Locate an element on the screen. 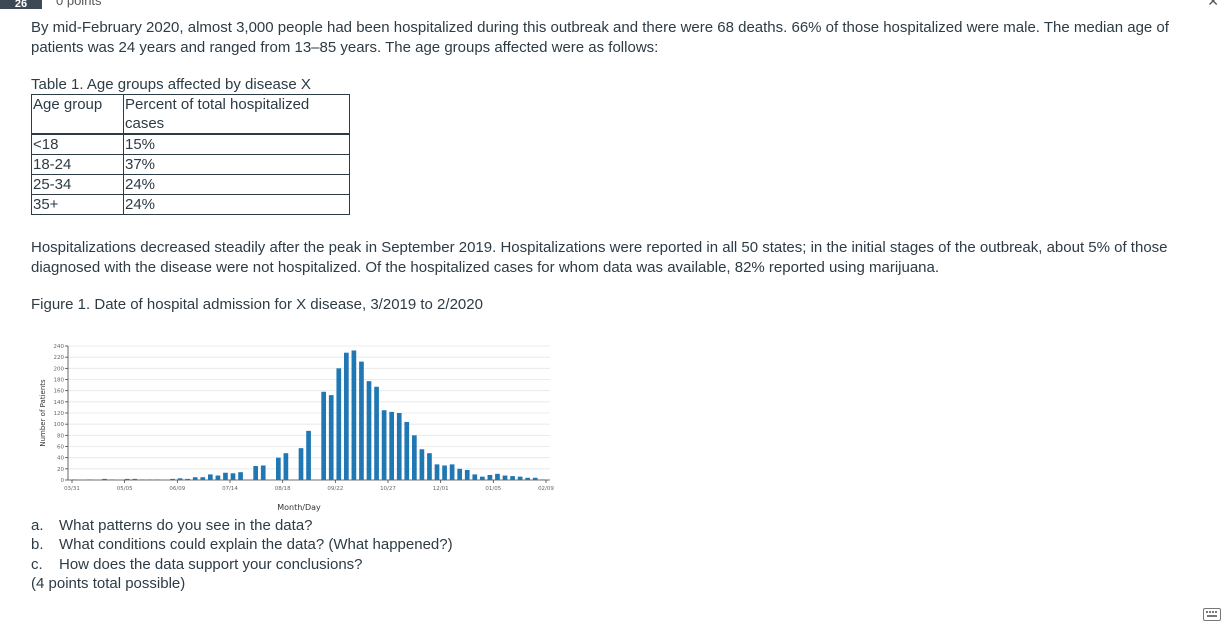  table-cell-percent: 37% is located at coordinates (236, 164).